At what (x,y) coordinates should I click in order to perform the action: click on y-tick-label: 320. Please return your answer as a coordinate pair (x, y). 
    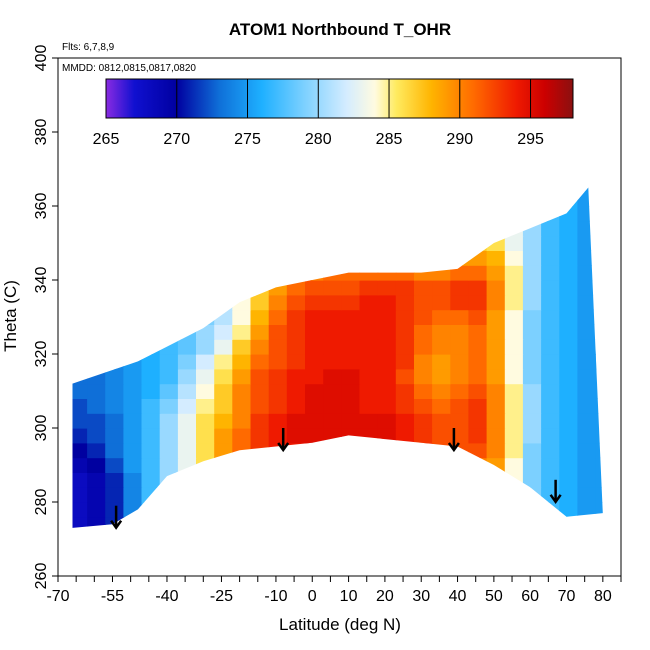
    Looking at the image, I should click on (41, 354).